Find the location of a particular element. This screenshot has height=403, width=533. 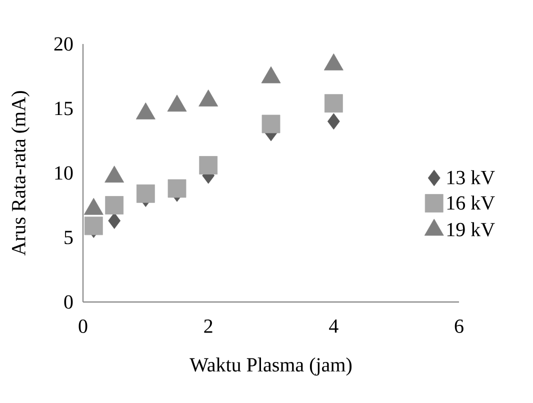

y-tick-label: 20 is located at coordinates (63, 44).